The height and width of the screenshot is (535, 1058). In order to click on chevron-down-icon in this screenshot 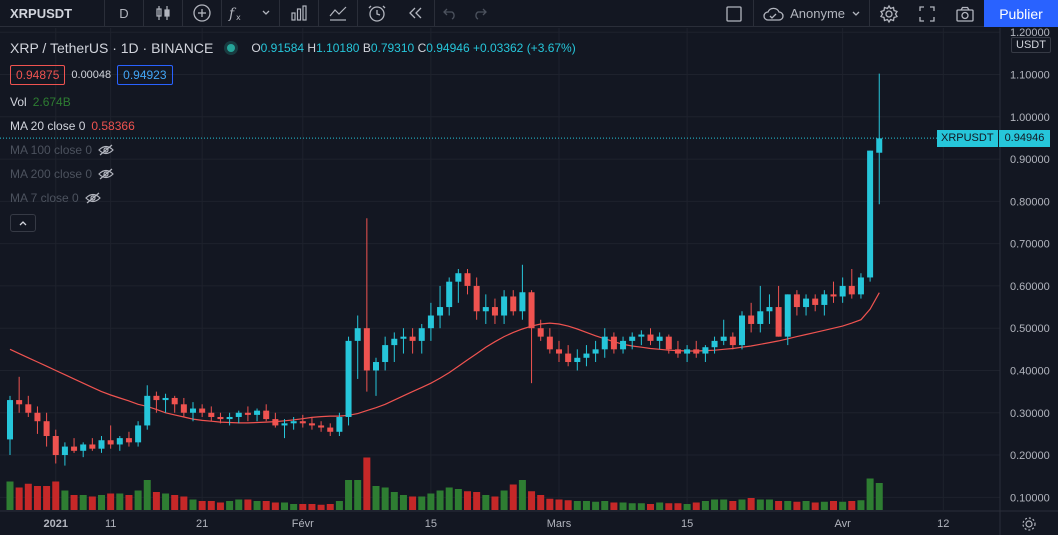, I will do `click(265, 13)`.